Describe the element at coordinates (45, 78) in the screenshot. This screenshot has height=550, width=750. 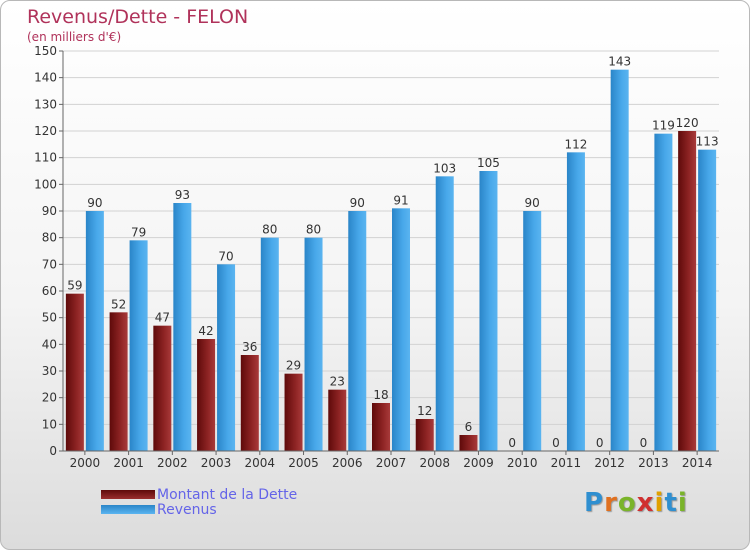
I see `y-tick-label: 140` at that location.